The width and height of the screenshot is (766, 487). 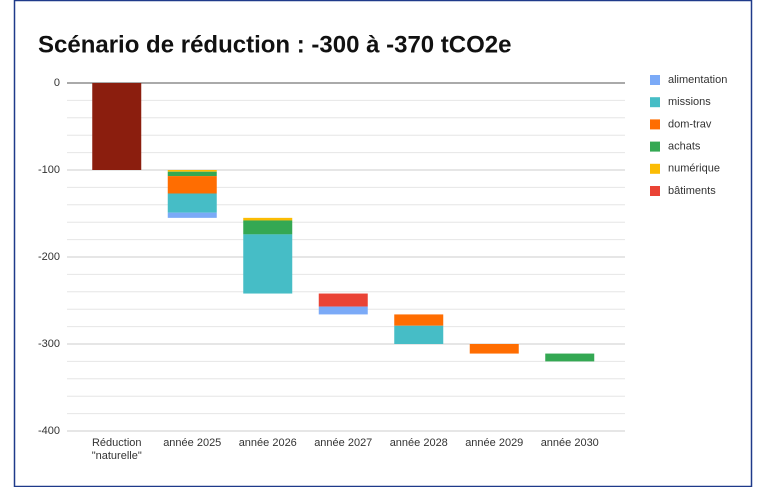 I want to click on legend-label: numérique, so click(x=694, y=169).